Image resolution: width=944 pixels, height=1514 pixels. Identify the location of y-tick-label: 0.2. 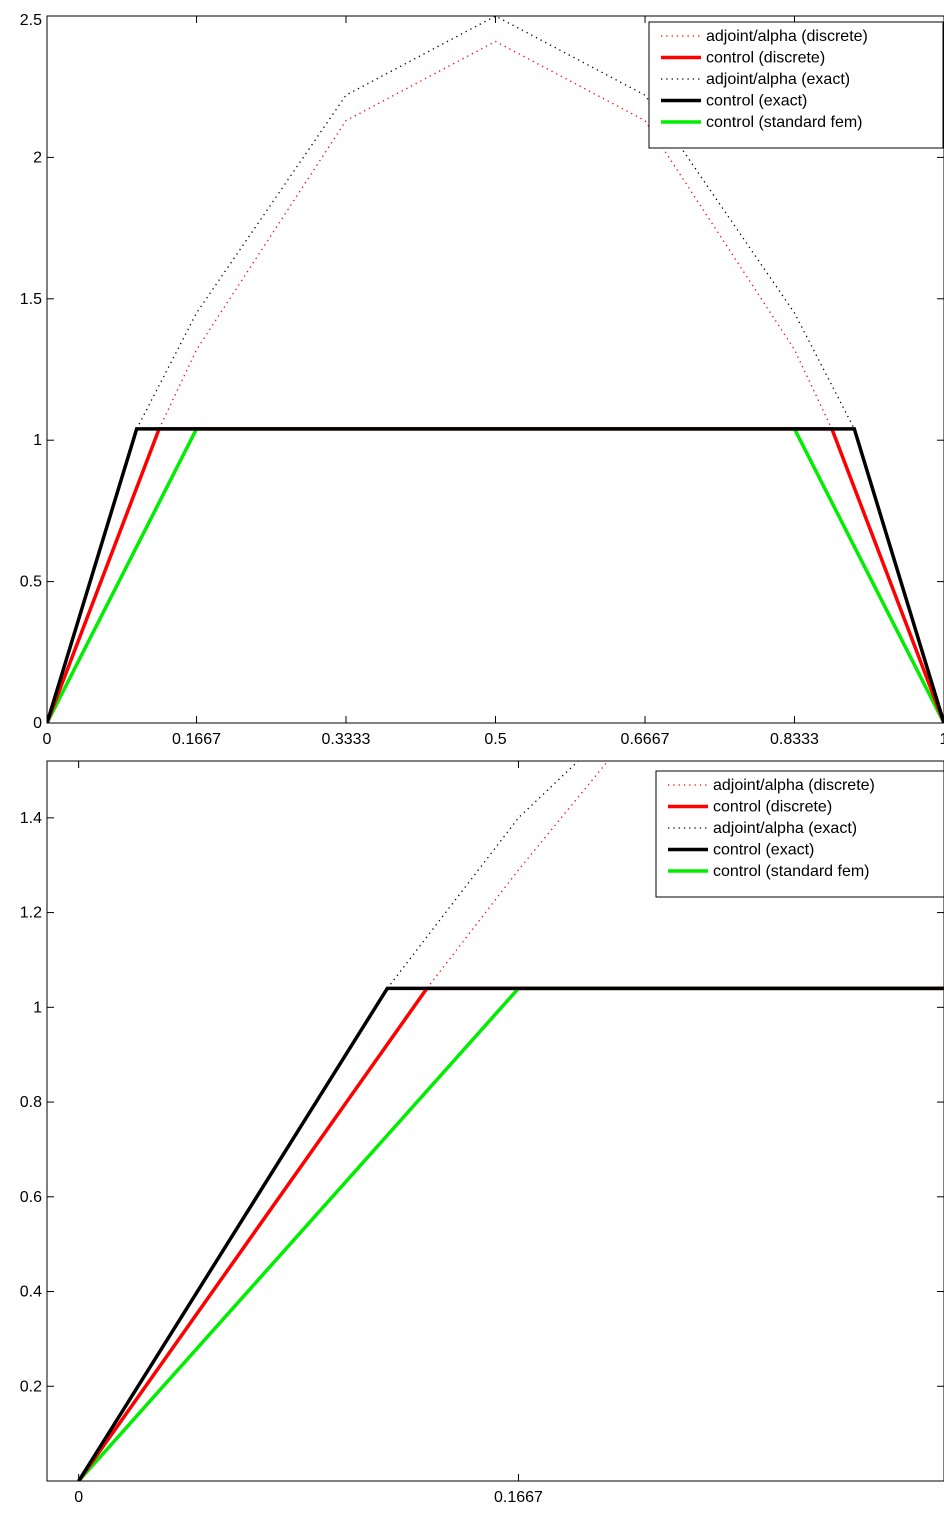
(31, 1386).